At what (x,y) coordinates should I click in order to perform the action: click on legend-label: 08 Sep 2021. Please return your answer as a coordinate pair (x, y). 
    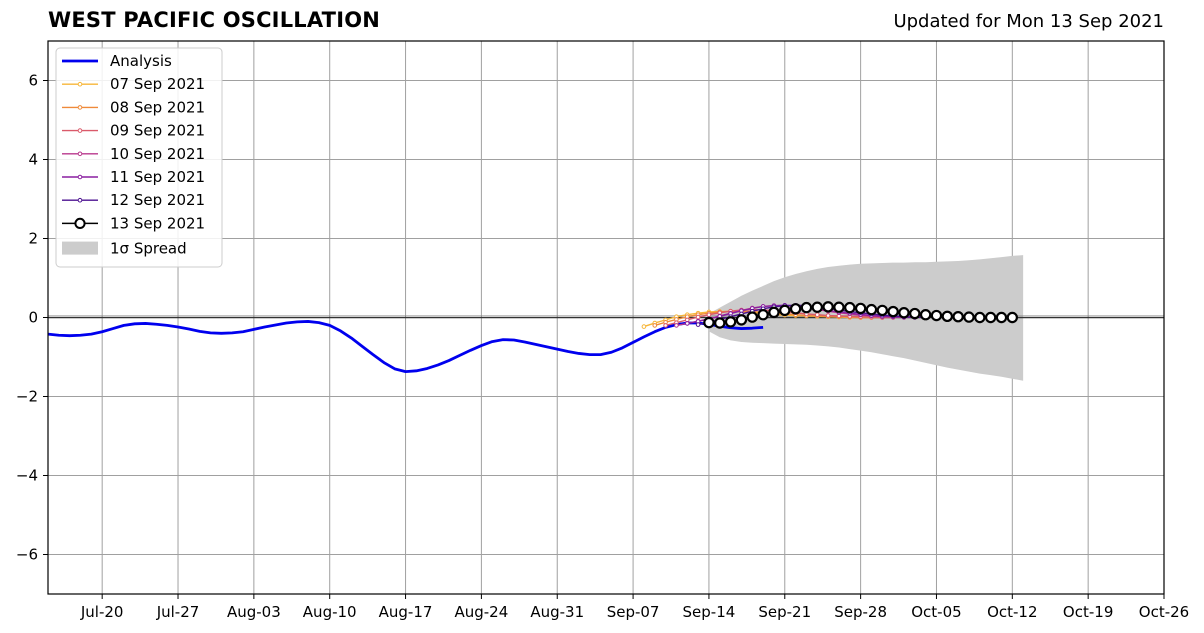
    Looking at the image, I should click on (157, 107).